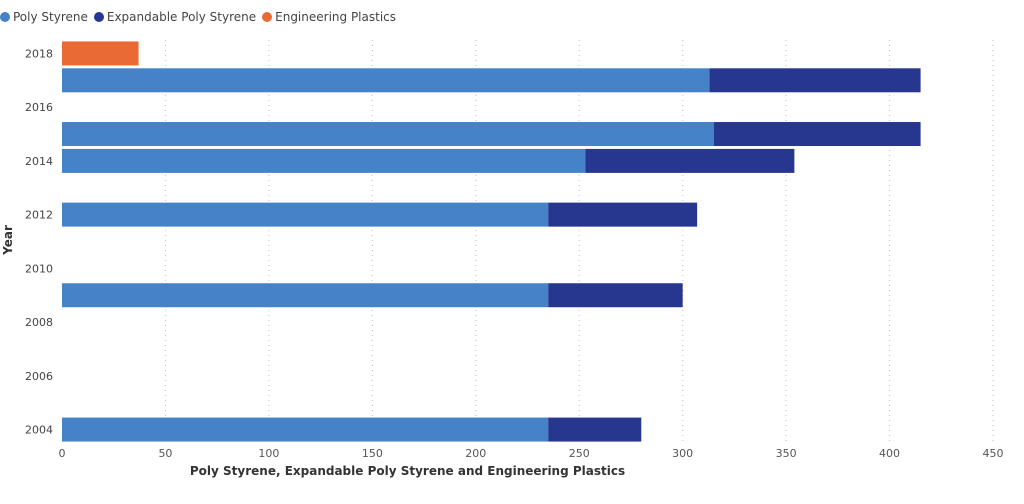 Image resolution: width=1024 pixels, height=504 pixels. Describe the element at coordinates (39, 107) in the screenshot. I see `y-tick-label: 2016` at that location.